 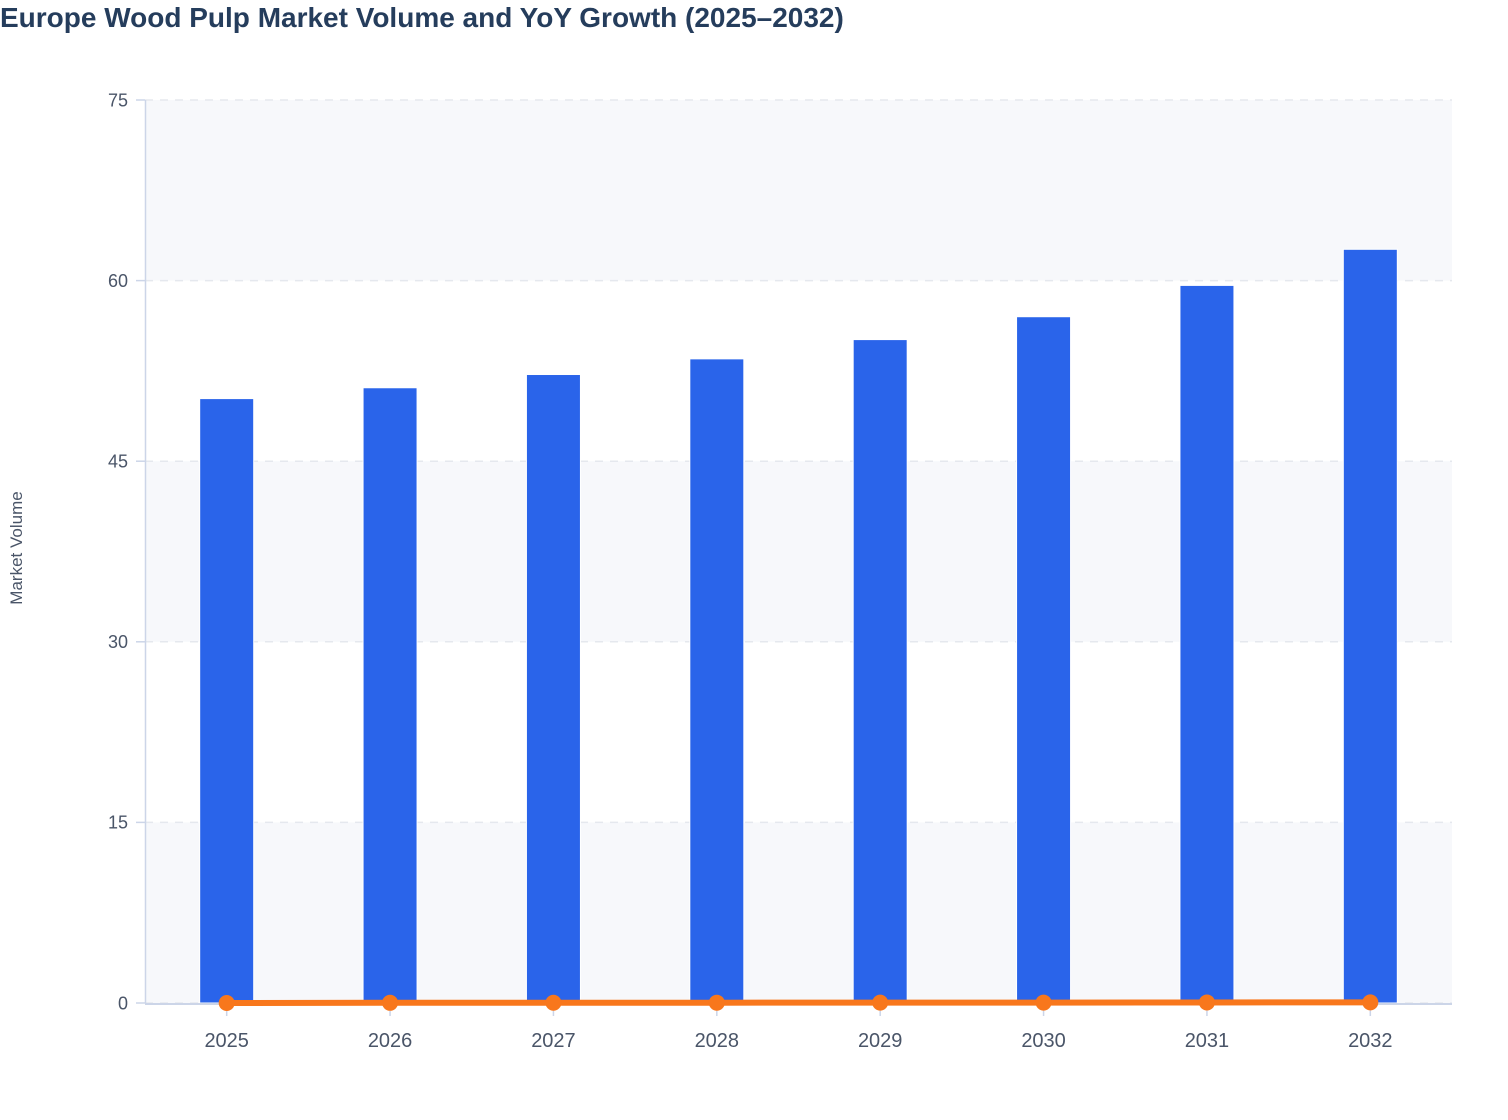 What do you see at coordinates (227, 701) in the screenshot?
I see `bar-2025` at bounding box center [227, 701].